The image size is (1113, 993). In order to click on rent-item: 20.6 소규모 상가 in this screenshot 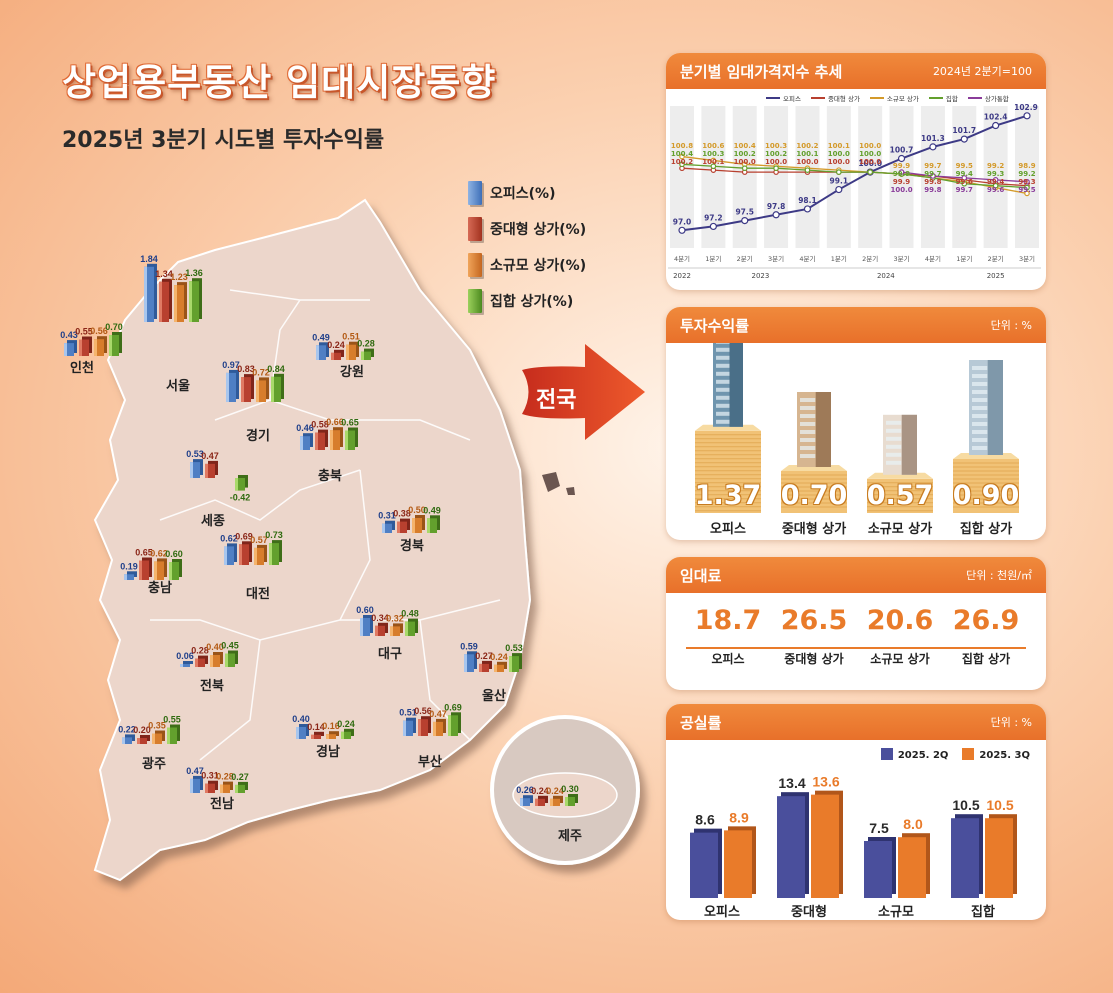, I will do `click(900, 636)`.